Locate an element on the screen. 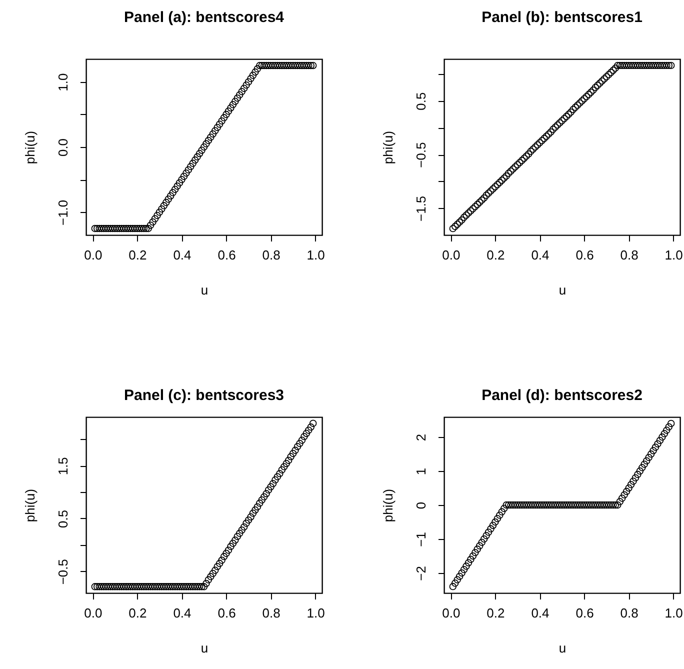 The image size is (684, 669). chart-title: Panel (c): bentscores3 is located at coordinates (204, 395).